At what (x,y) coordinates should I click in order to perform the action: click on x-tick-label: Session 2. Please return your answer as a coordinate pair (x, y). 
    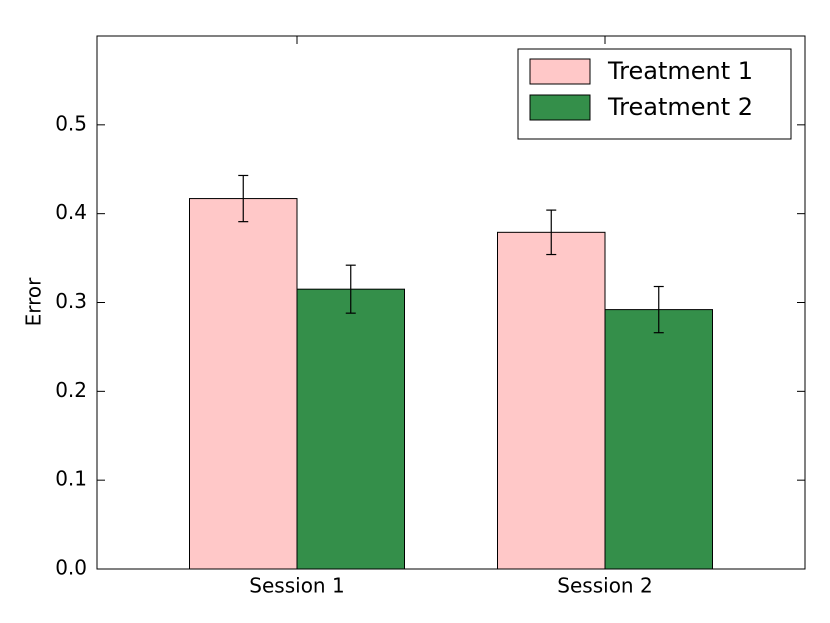
    Looking at the image, I should click on (604, 586).